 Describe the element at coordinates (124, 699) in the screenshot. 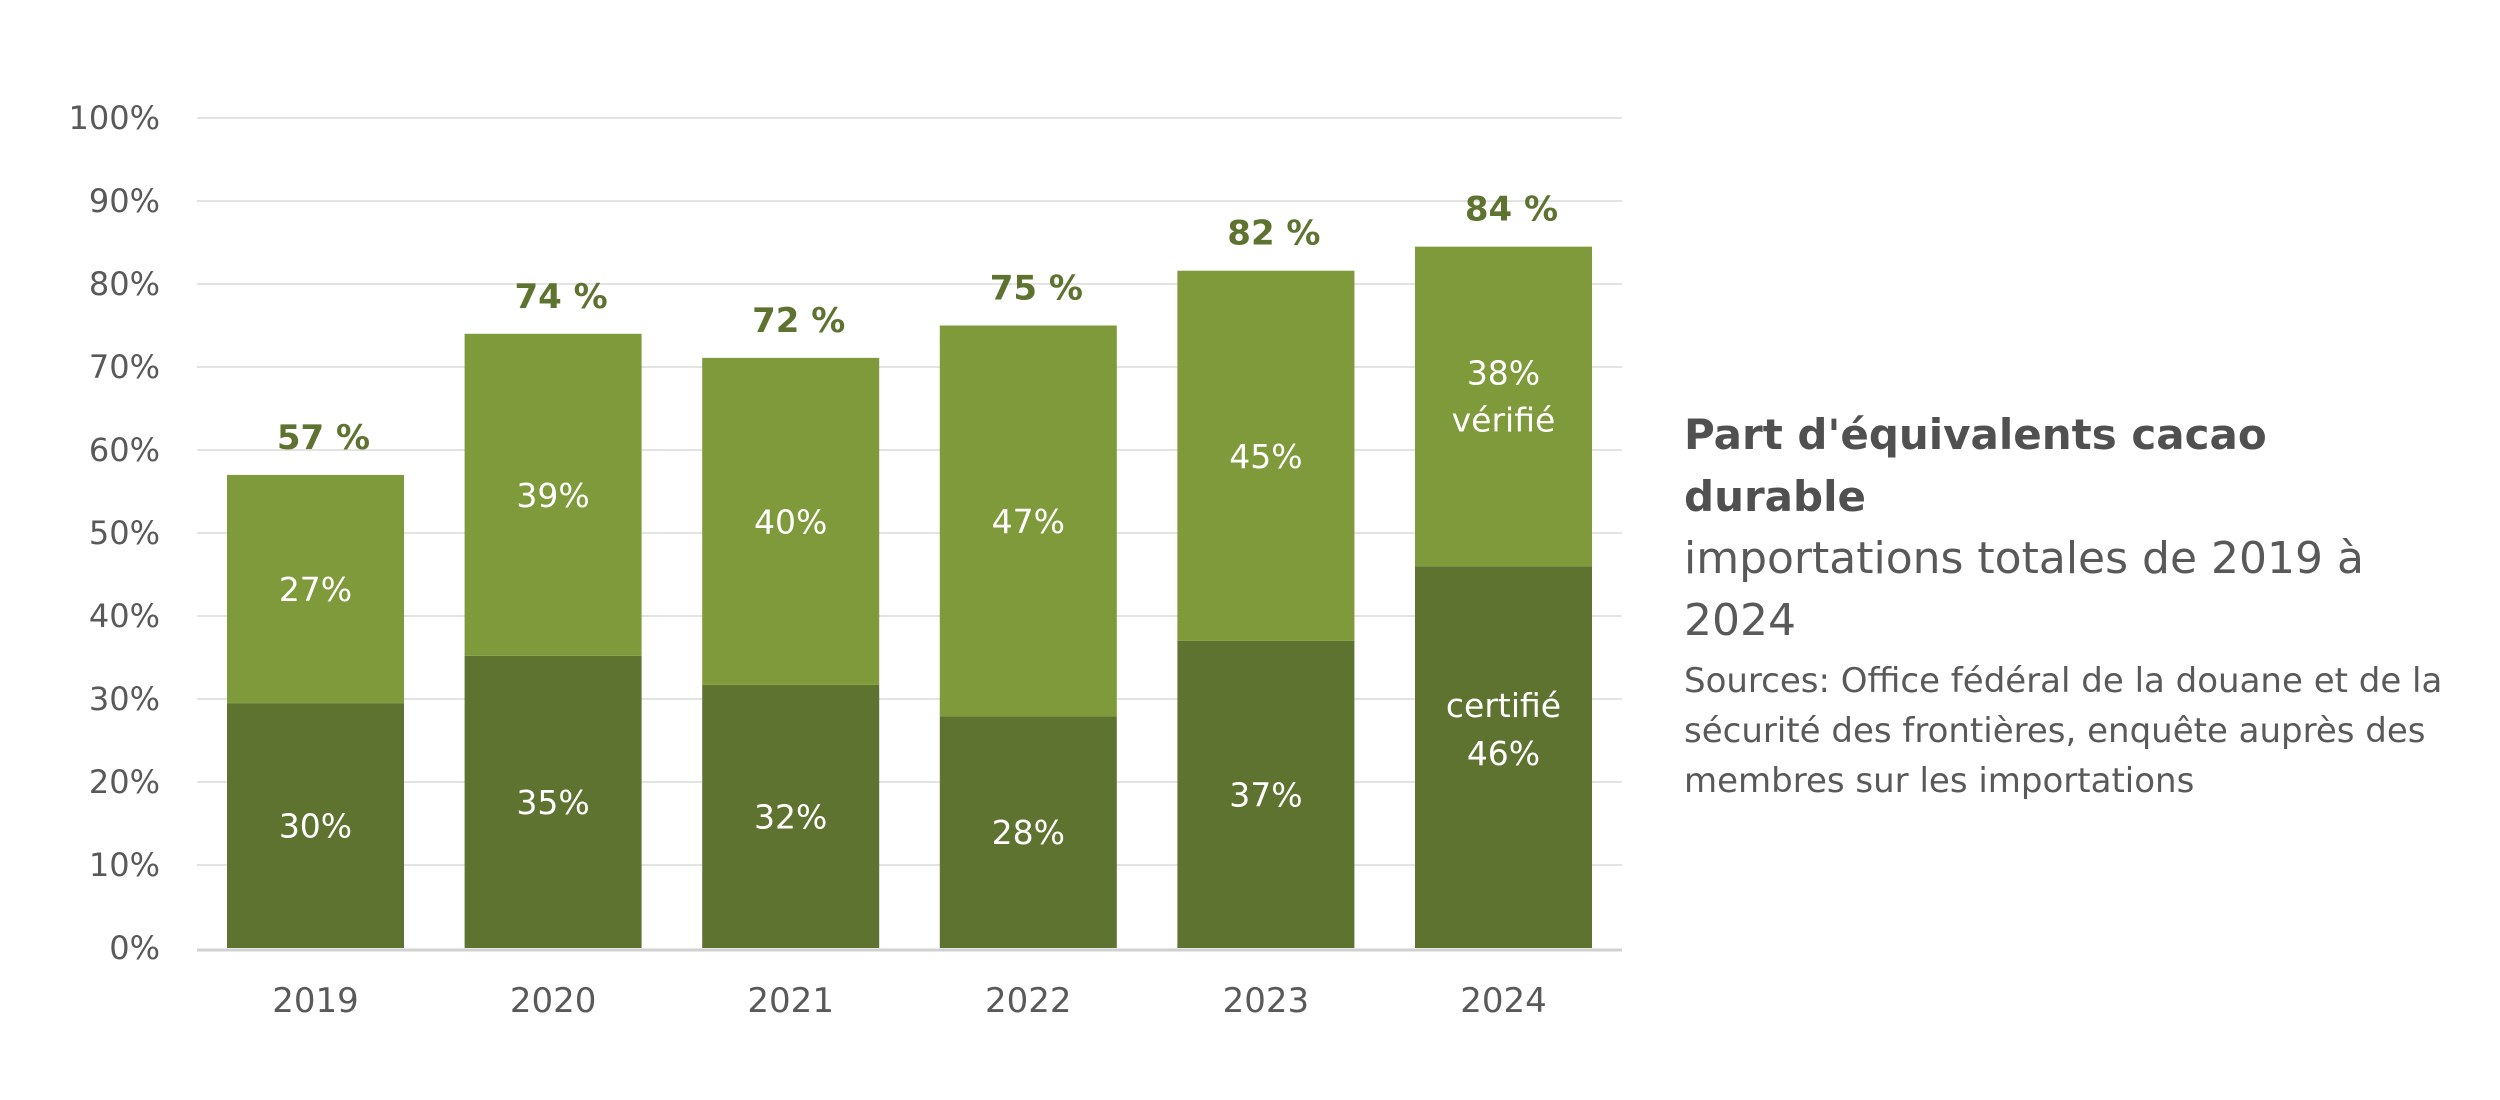

I see `y-tick-label: 30%` at that location.